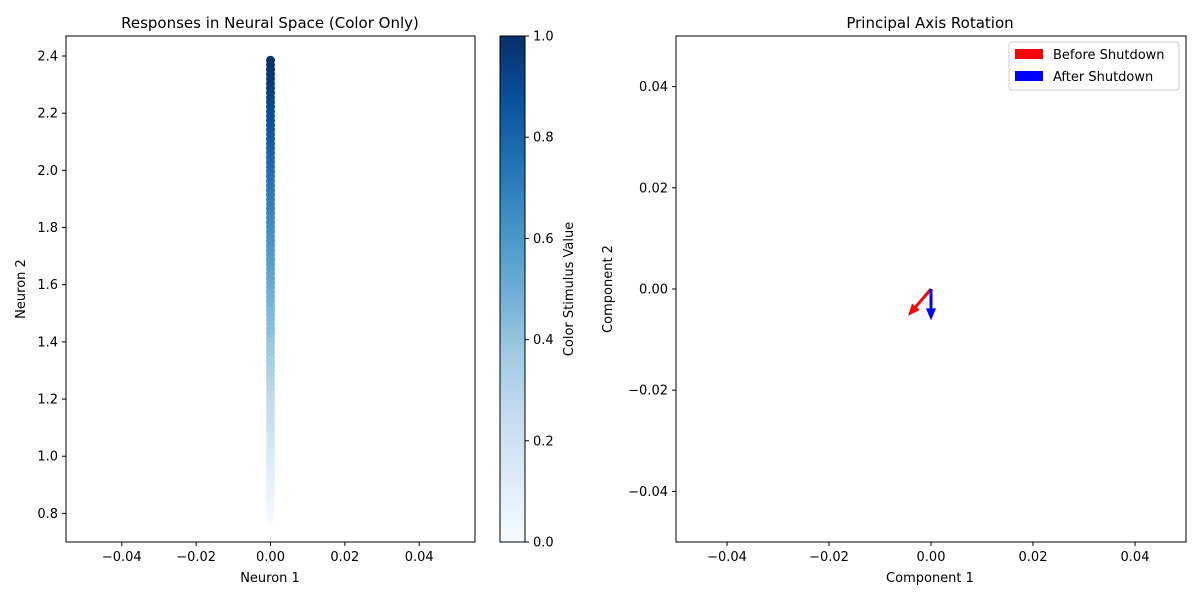  What do you see at coordinates (931, 305) in the screenshot?
I see `arrow-after-shutdown` at bounding box center [931, 305].